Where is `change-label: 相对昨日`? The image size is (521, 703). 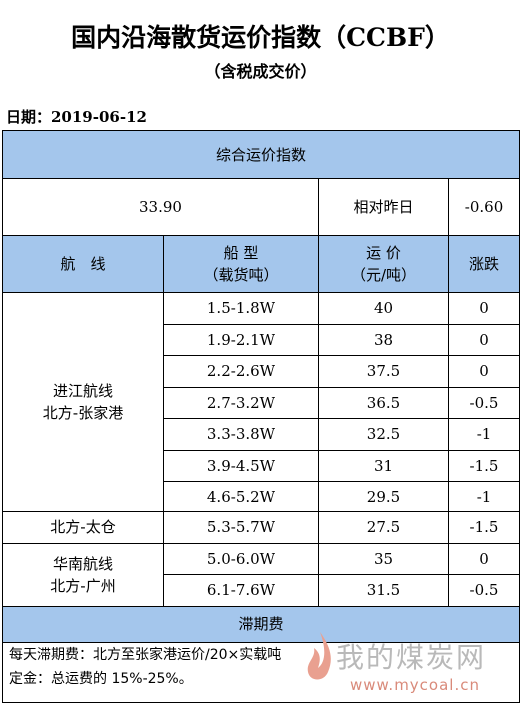 change-label: 相对昨日 is located at coordinates (383, 207).